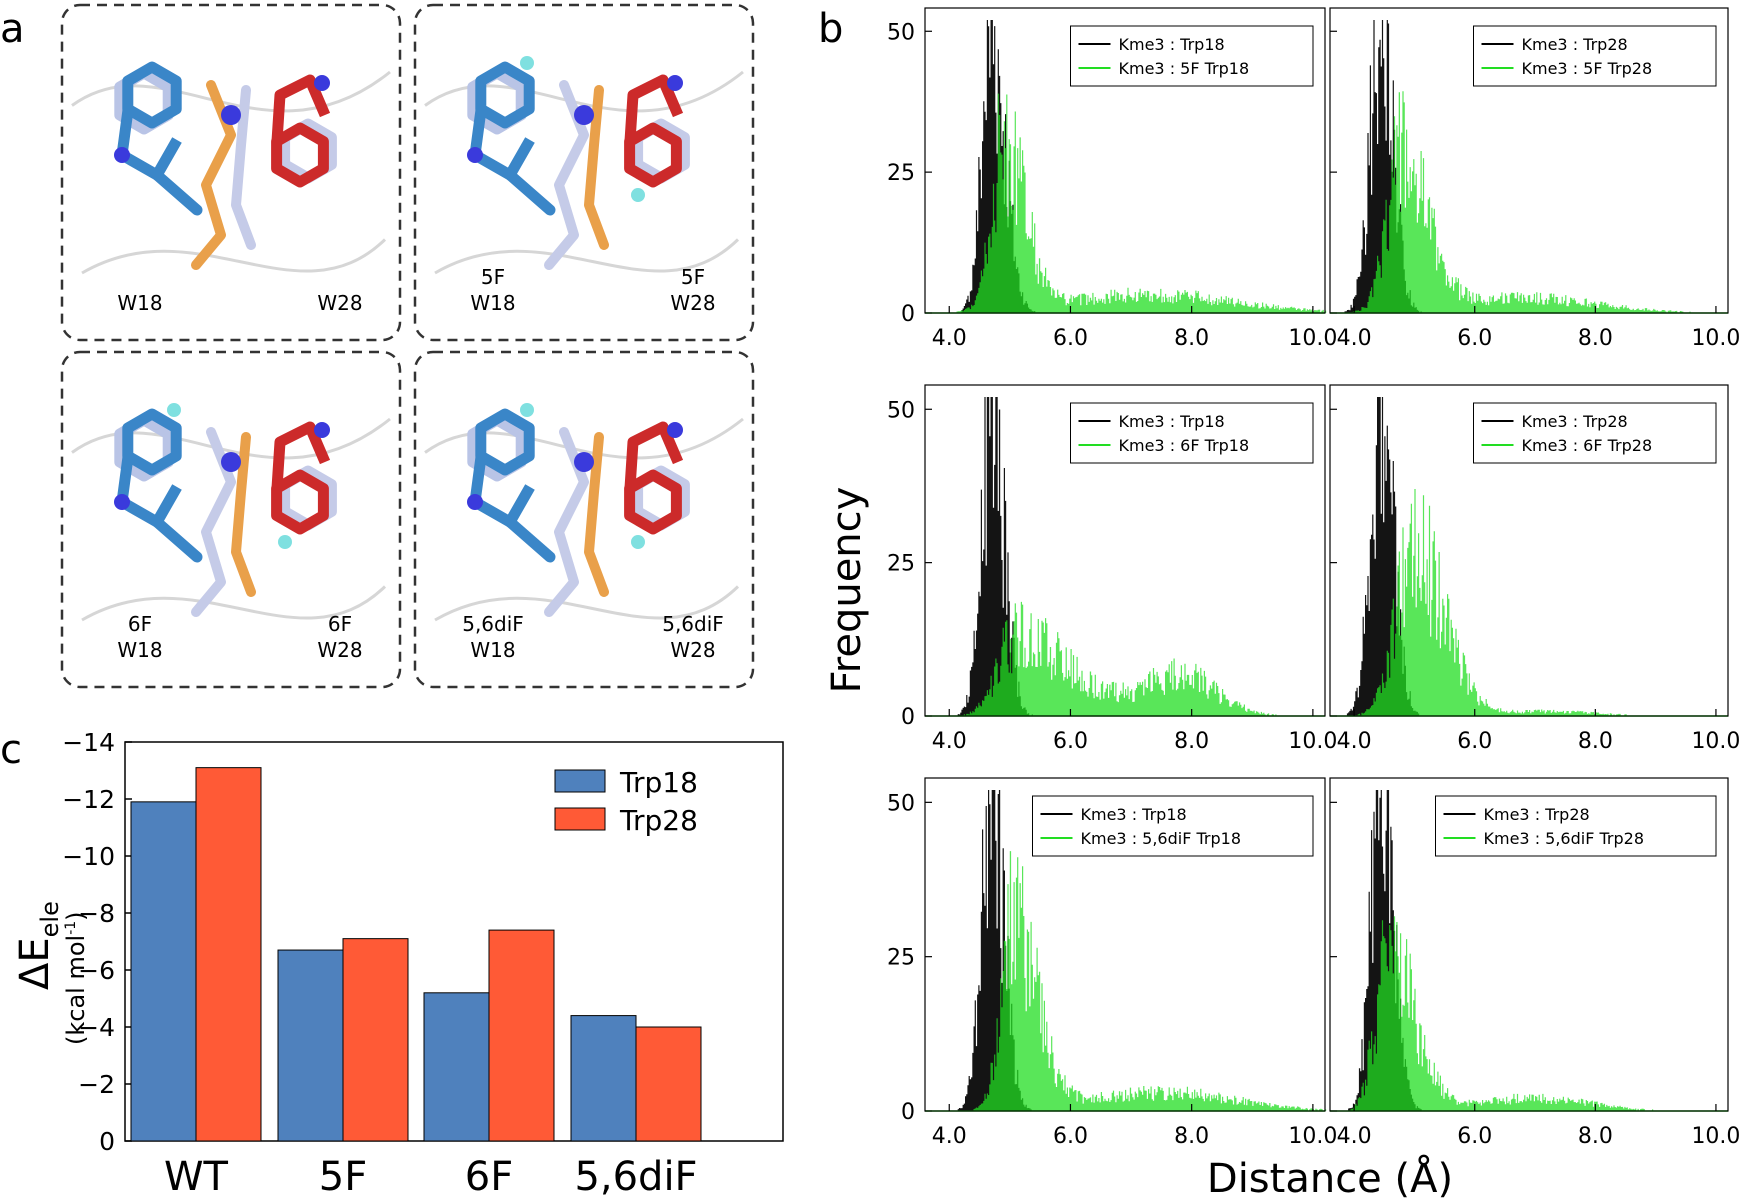 The image size is (1742, 1201). I want to click on trp28-pyrrole-ring, so click(301, 108).